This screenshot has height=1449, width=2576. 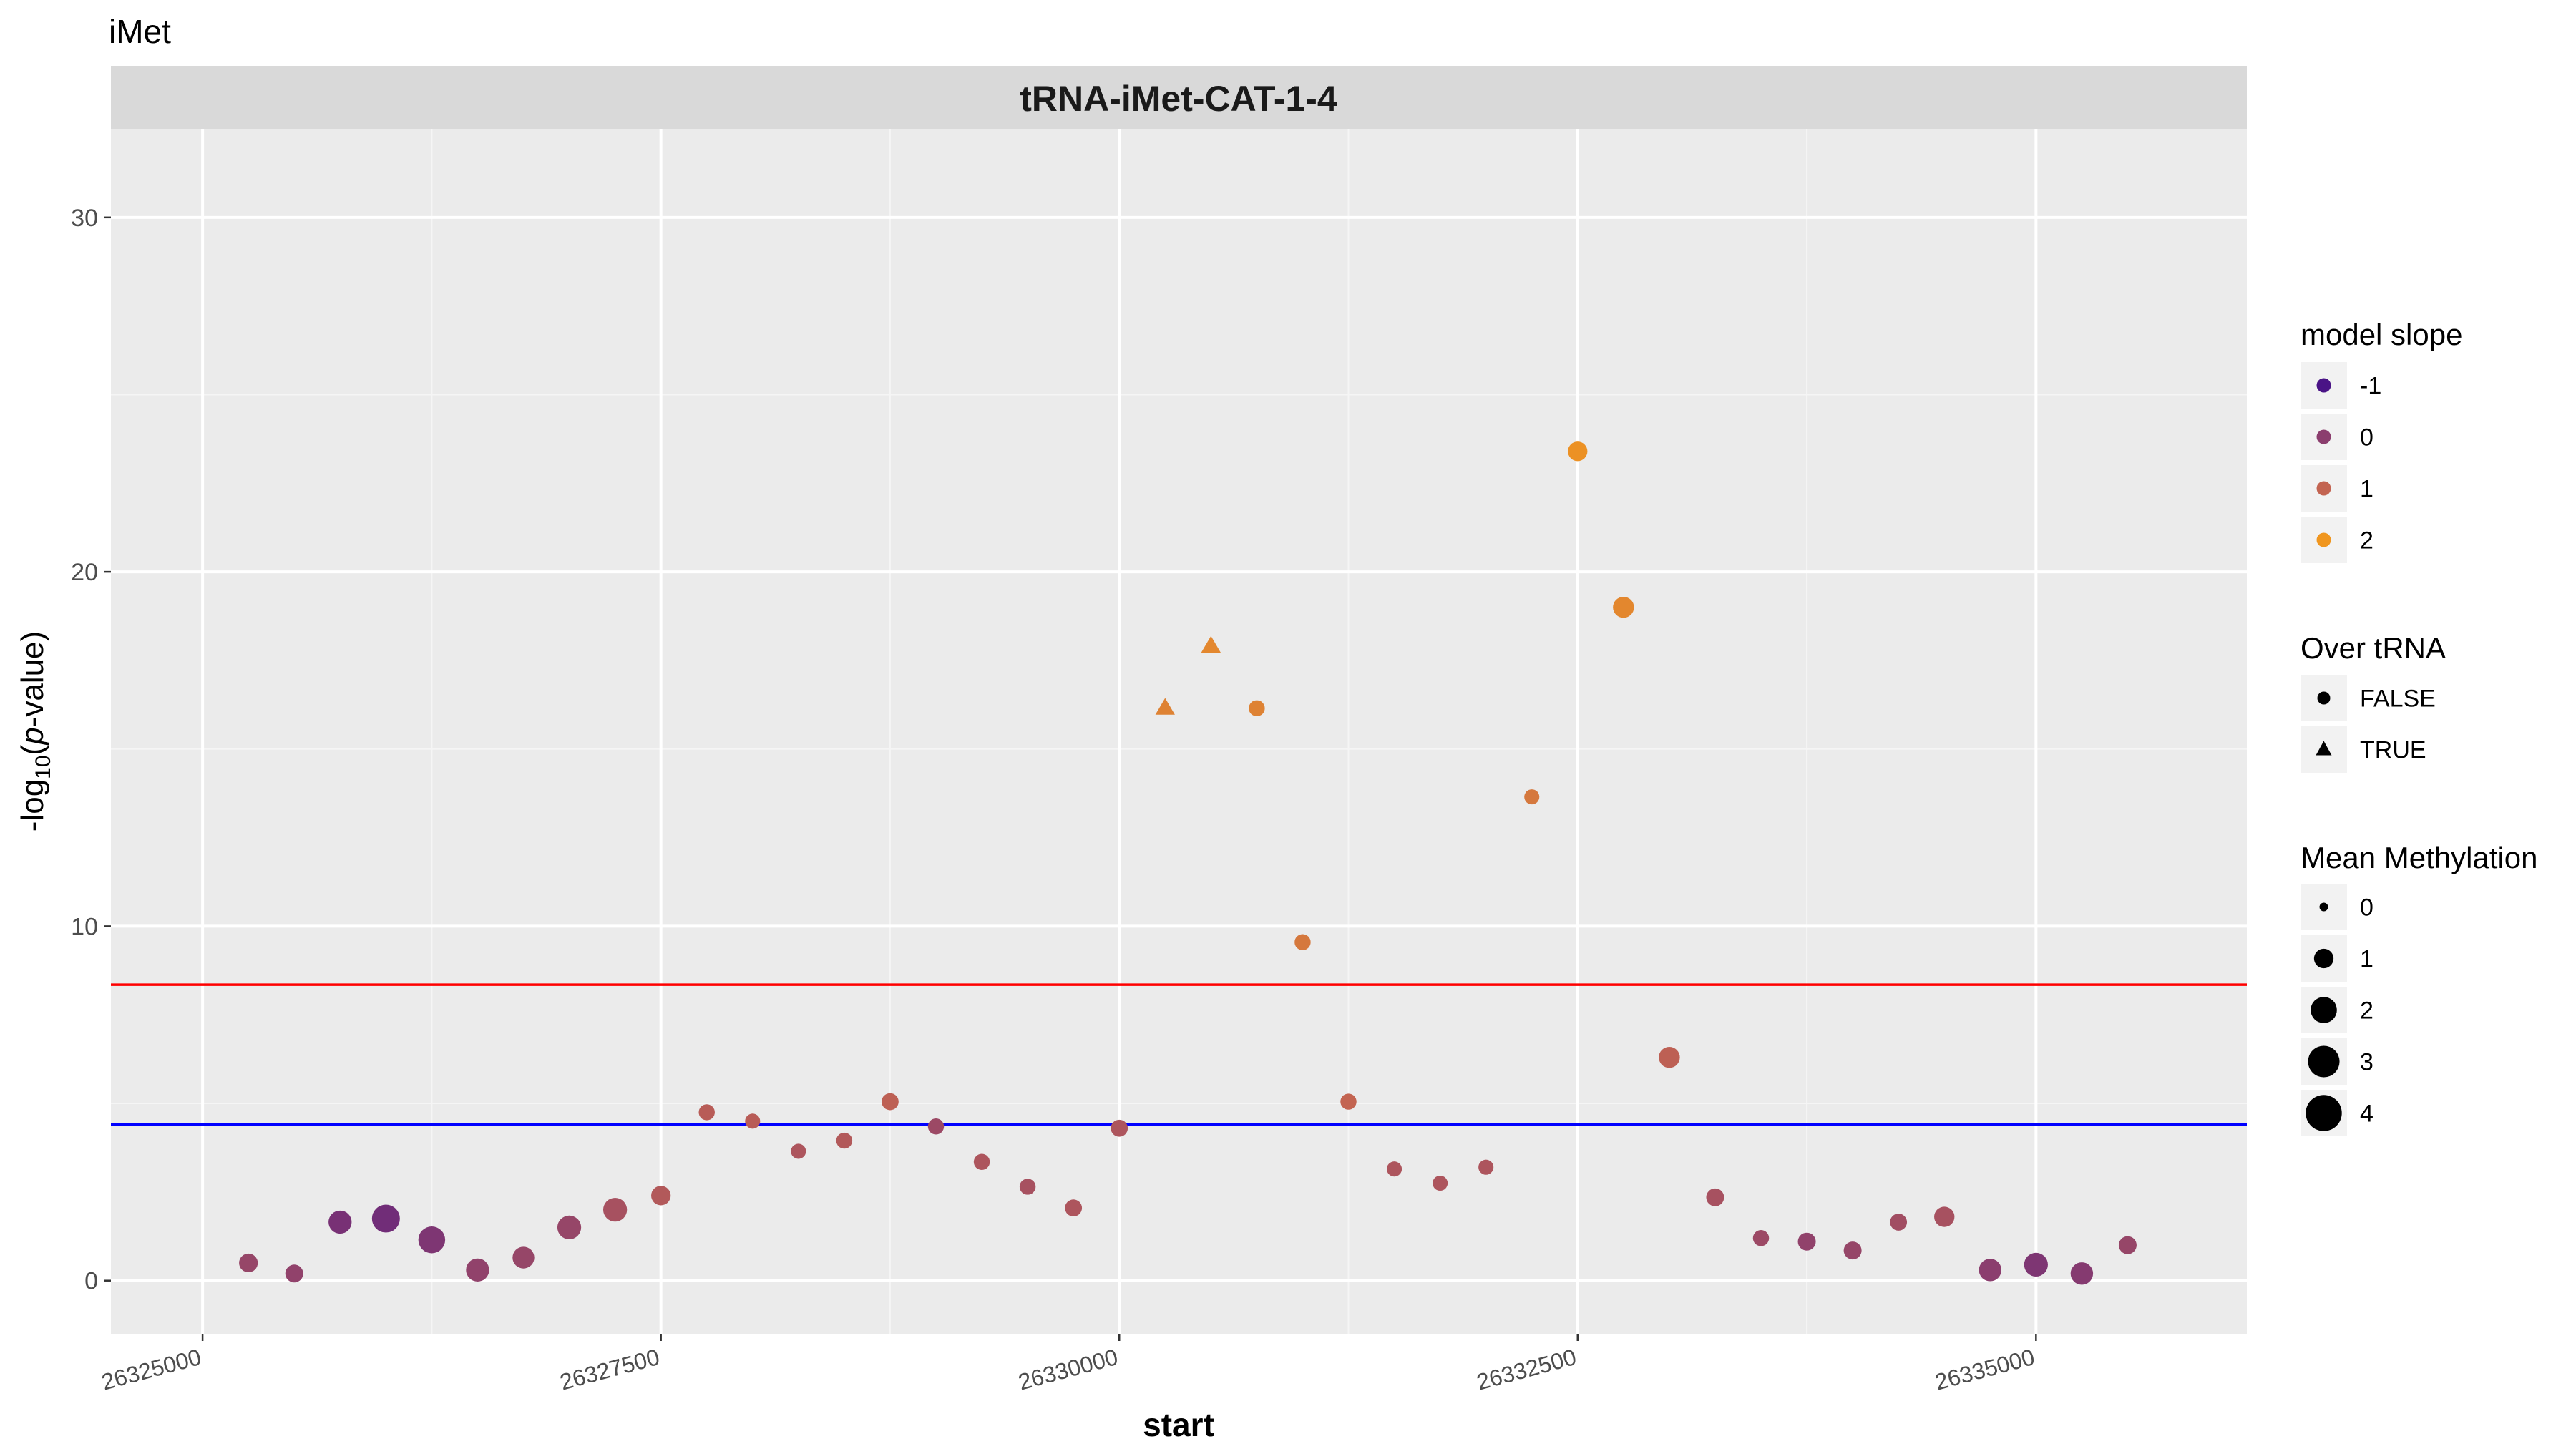 What do you see at coordinates (84, 572) in the screenshot?
I see `y-tick-label: 20` at bounding box center [84, 572].